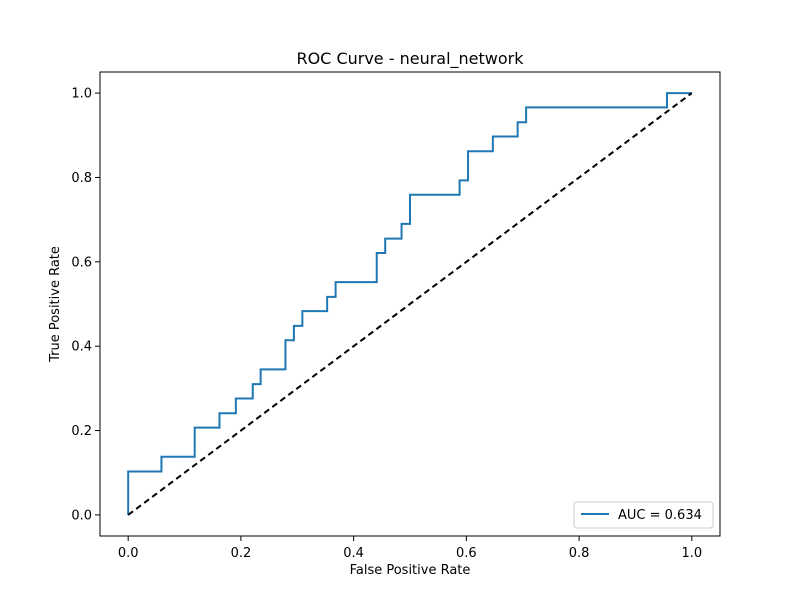  I want to click on x-tick-label: 0.2, so click(241, 553).